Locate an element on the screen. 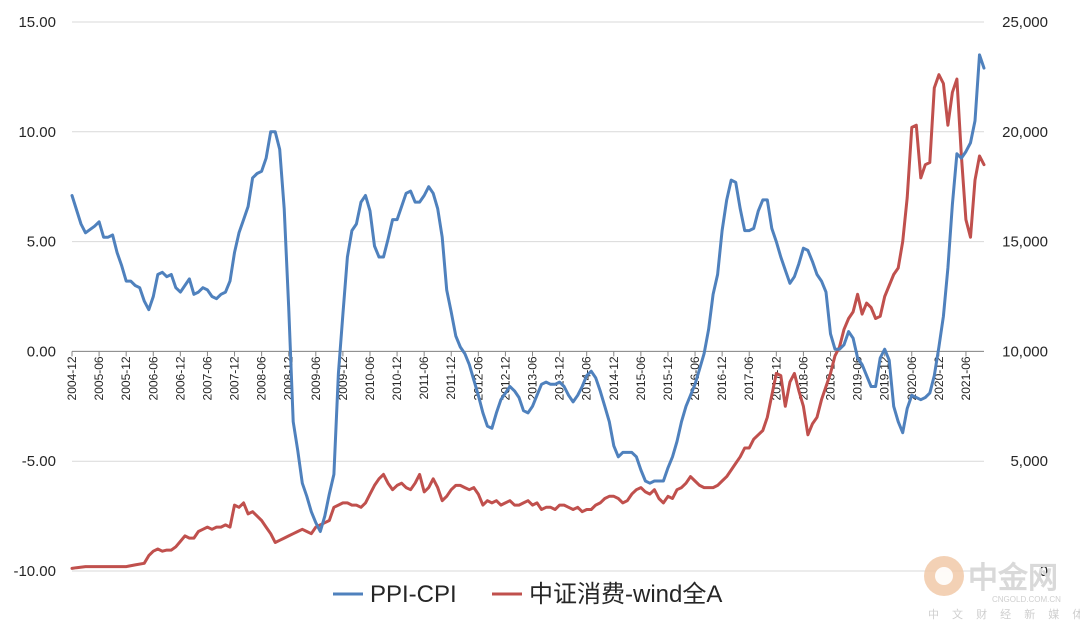 The height and width of the screenshot is (628, 1080). x-tick-label: 2013-06 is located at coordinates (533, 378).